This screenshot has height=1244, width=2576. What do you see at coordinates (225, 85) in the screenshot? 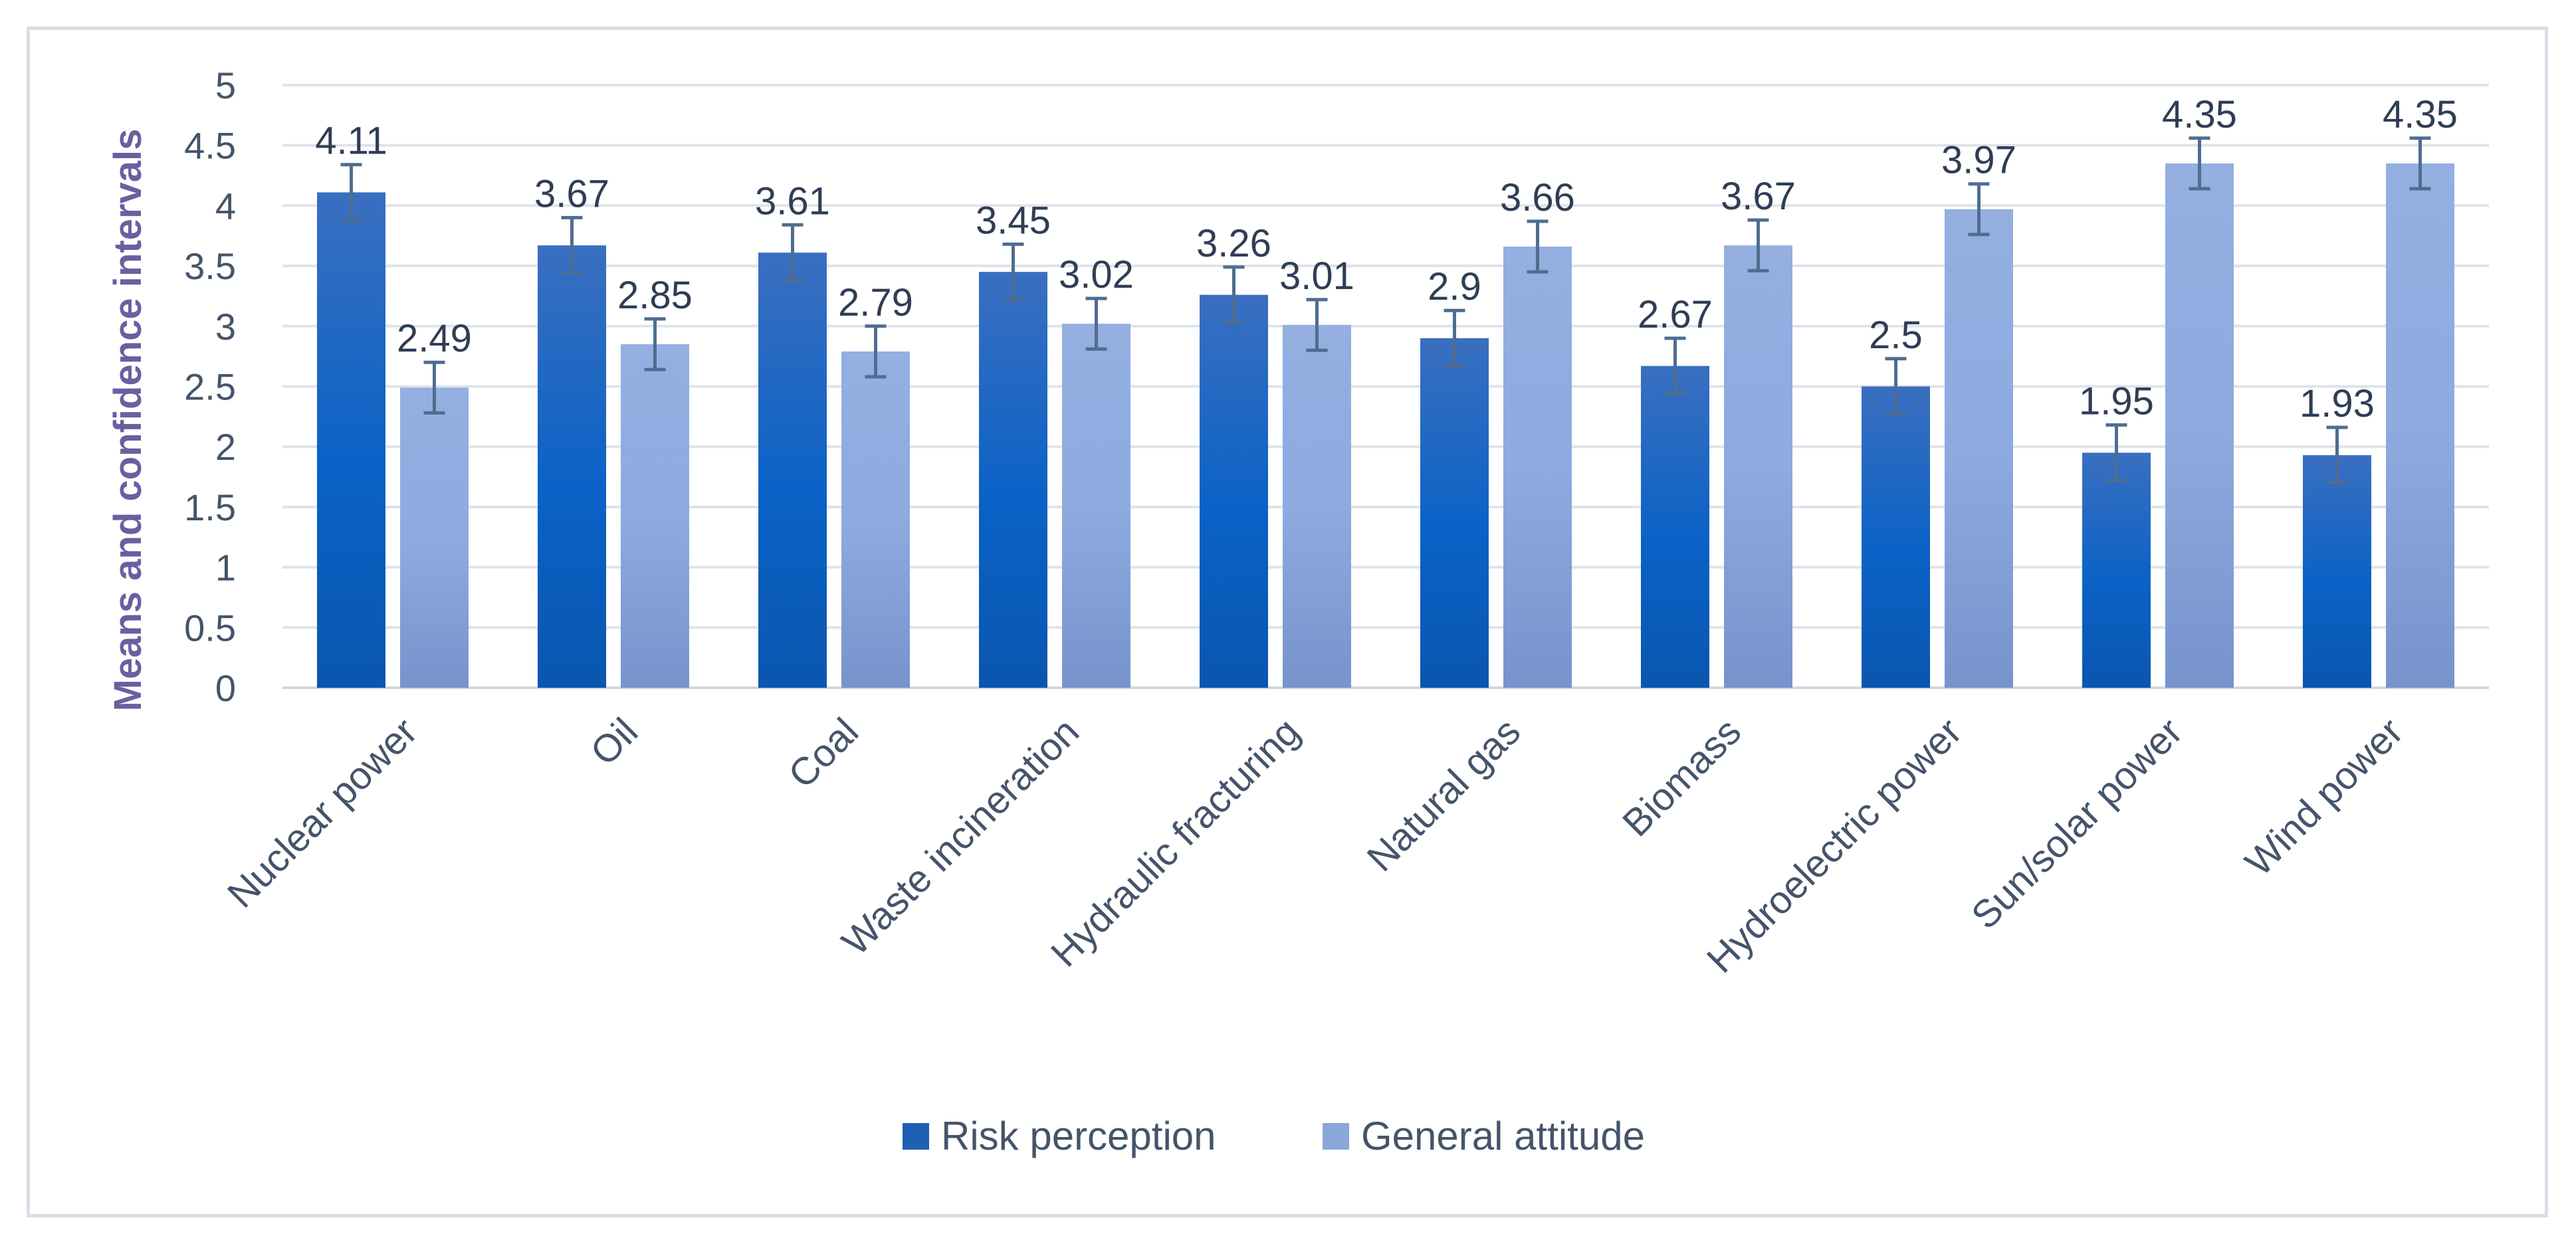
I see `y-tick-label: 5` at bounding box center [225, 85].